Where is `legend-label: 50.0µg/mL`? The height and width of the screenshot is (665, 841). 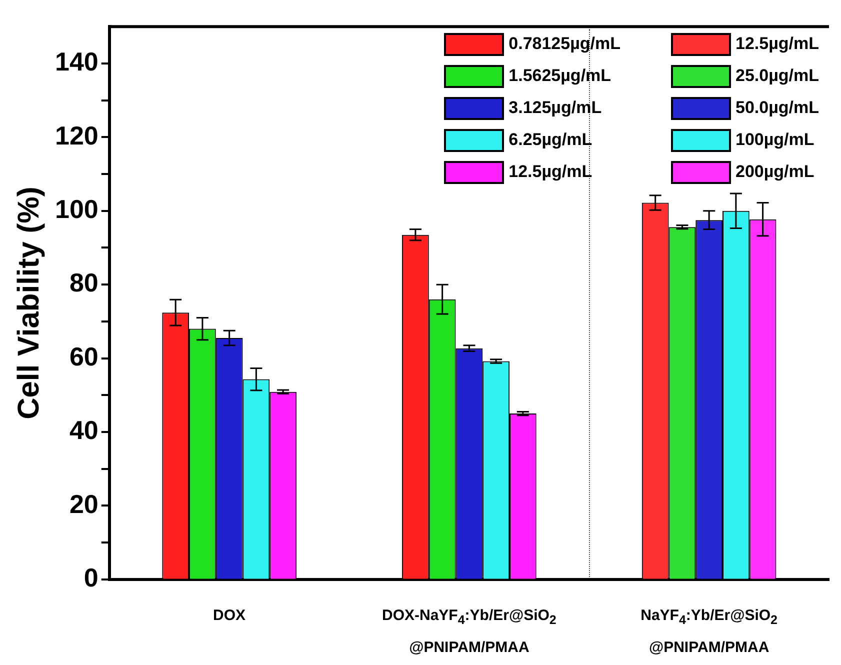
legend-label: 50.0µg/mL is located at coordinates (777, 108).